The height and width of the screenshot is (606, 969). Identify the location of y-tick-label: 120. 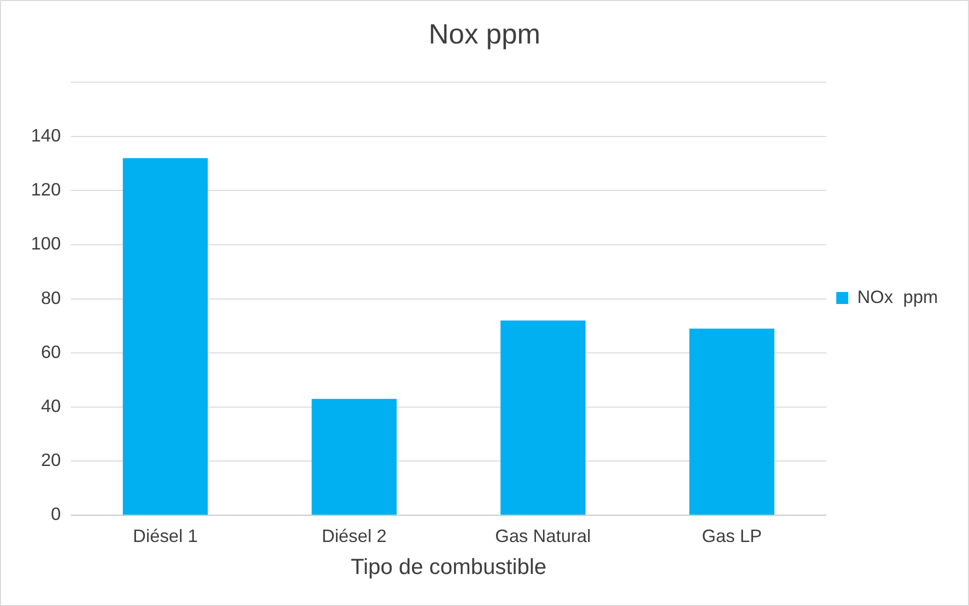
(45, 190).